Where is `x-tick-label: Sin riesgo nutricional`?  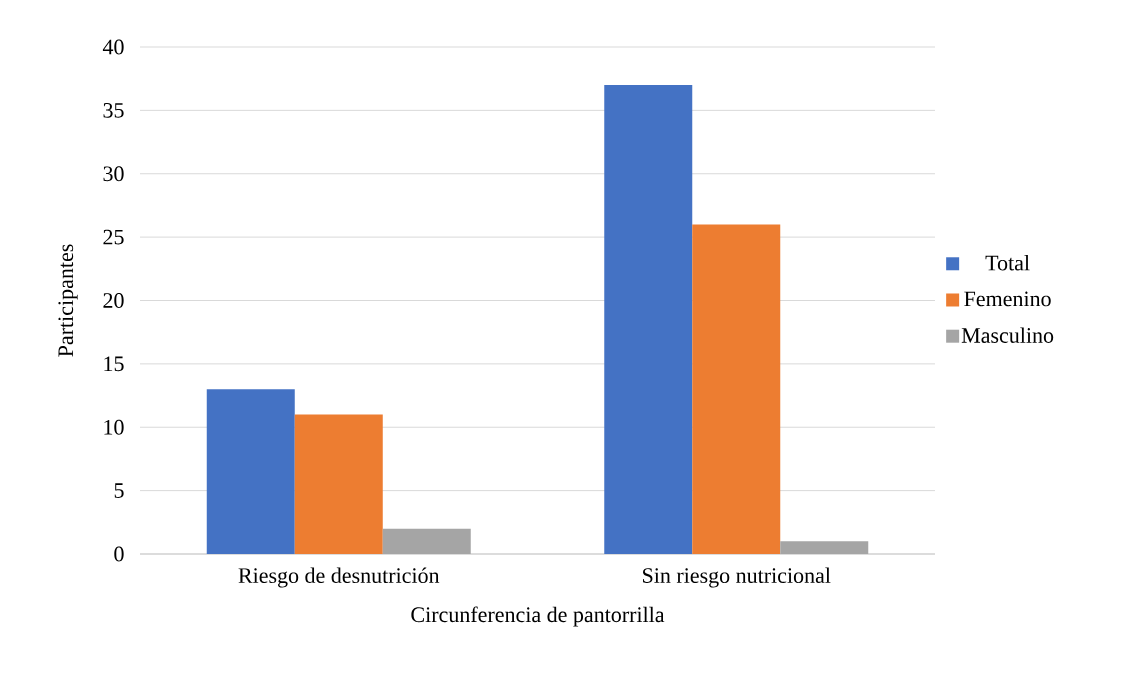 x-tick-label: Sin riesgo nutricional is located at coordinates (737, 577).